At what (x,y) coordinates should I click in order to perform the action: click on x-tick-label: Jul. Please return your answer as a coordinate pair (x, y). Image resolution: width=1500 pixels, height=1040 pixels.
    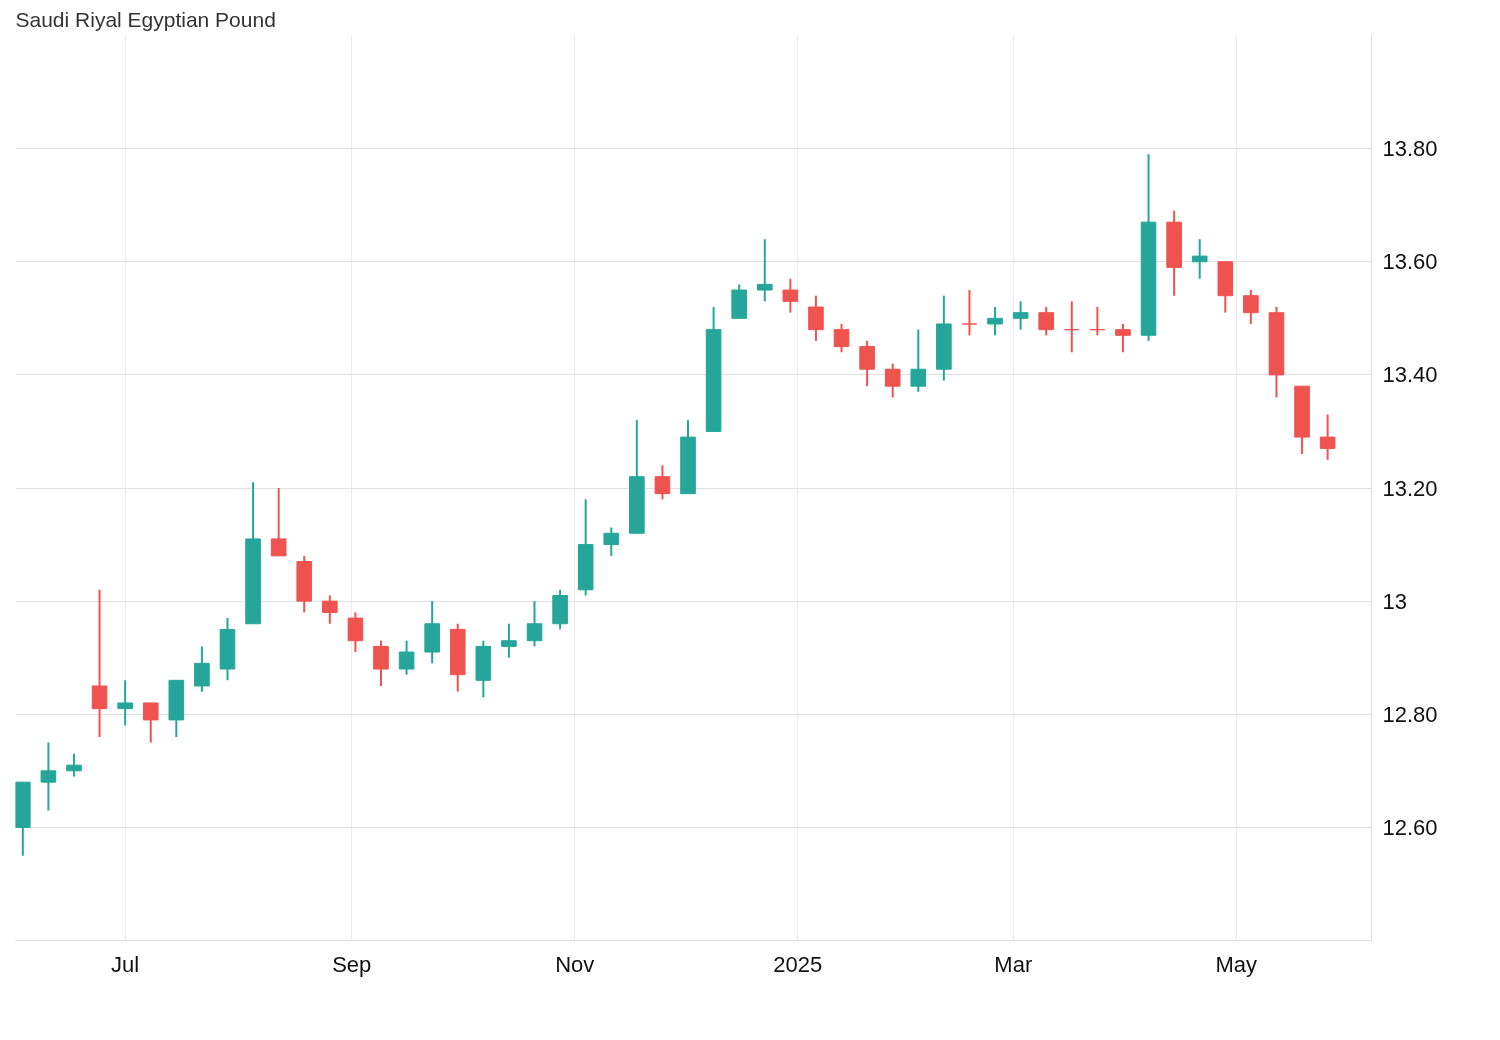
    Looking at the image, I should click on (125, 964).